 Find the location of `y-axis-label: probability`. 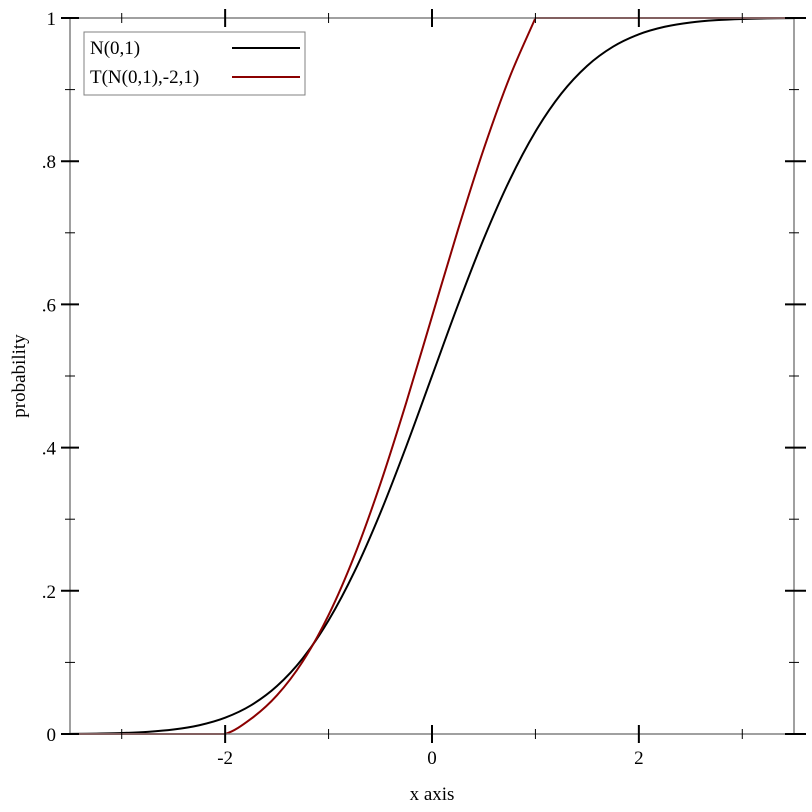

y-axis-label: probability is located at coordinates (19, 376).